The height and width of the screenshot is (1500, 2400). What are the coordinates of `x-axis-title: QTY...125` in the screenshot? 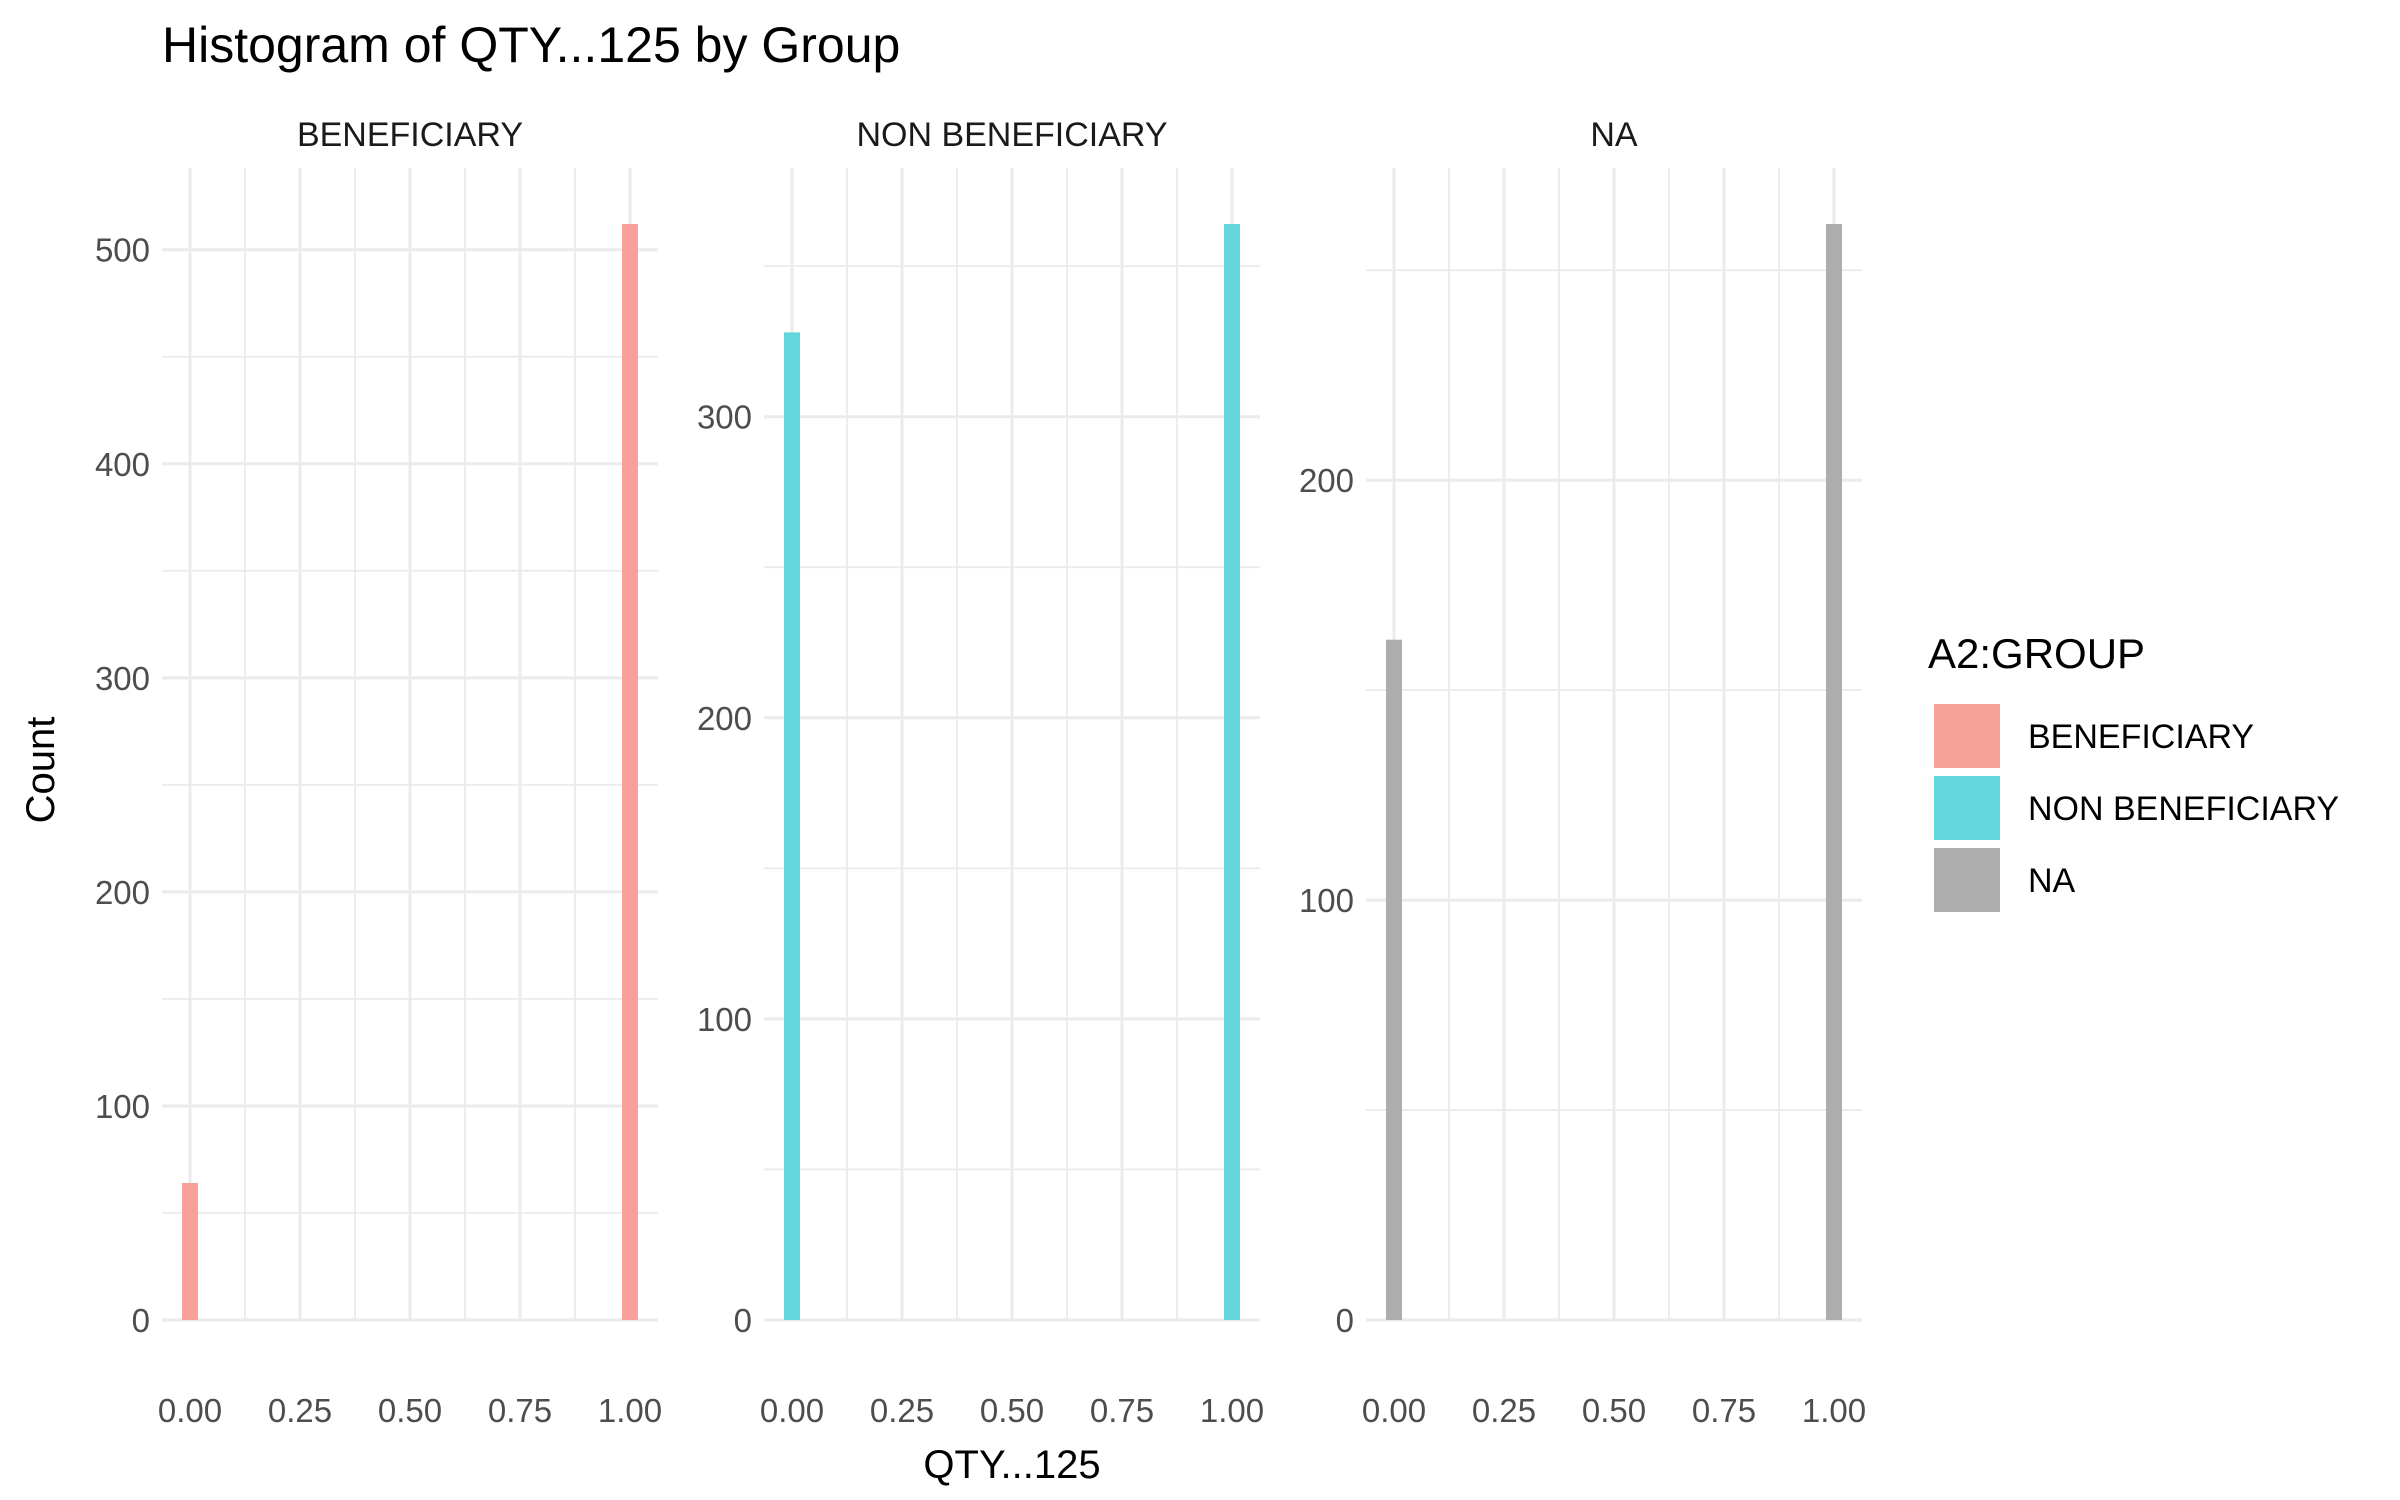 It's located at (1011, 1465).